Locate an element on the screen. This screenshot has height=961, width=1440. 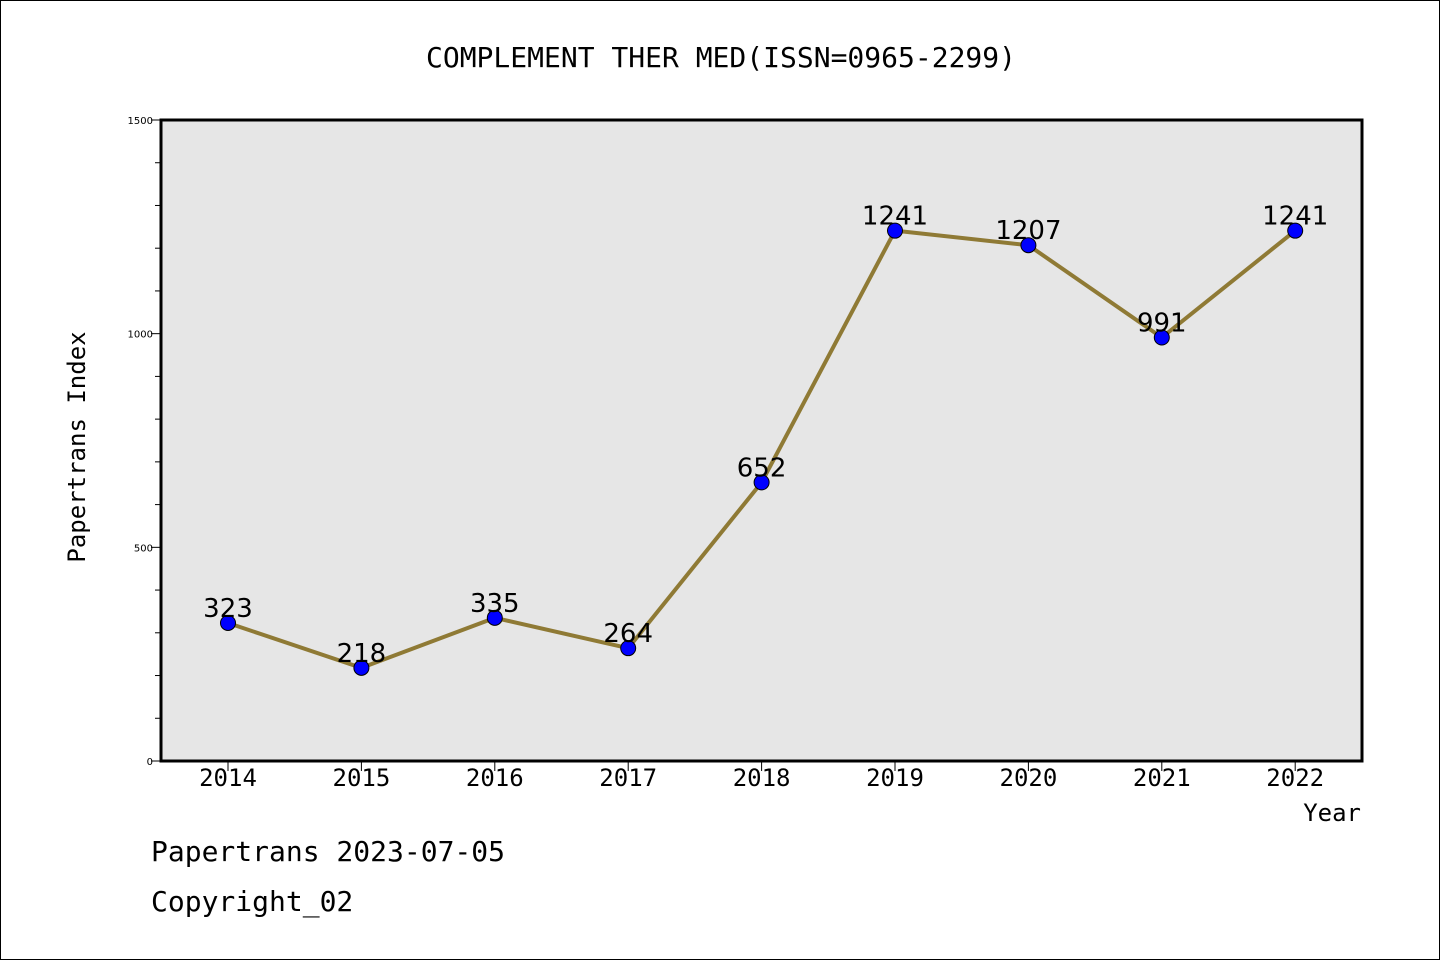
x-tick-label: 2015 is located at coordinates (362, 778).